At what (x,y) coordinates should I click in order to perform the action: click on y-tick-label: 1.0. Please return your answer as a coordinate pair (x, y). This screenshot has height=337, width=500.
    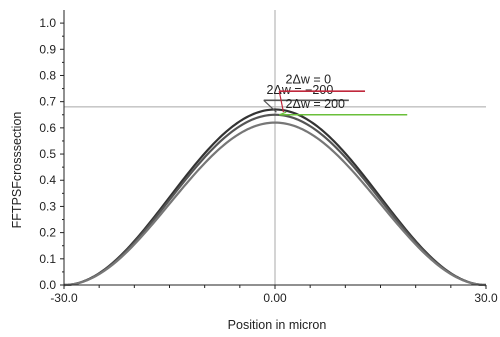
    Looking at the image, I should click on (47, 23).